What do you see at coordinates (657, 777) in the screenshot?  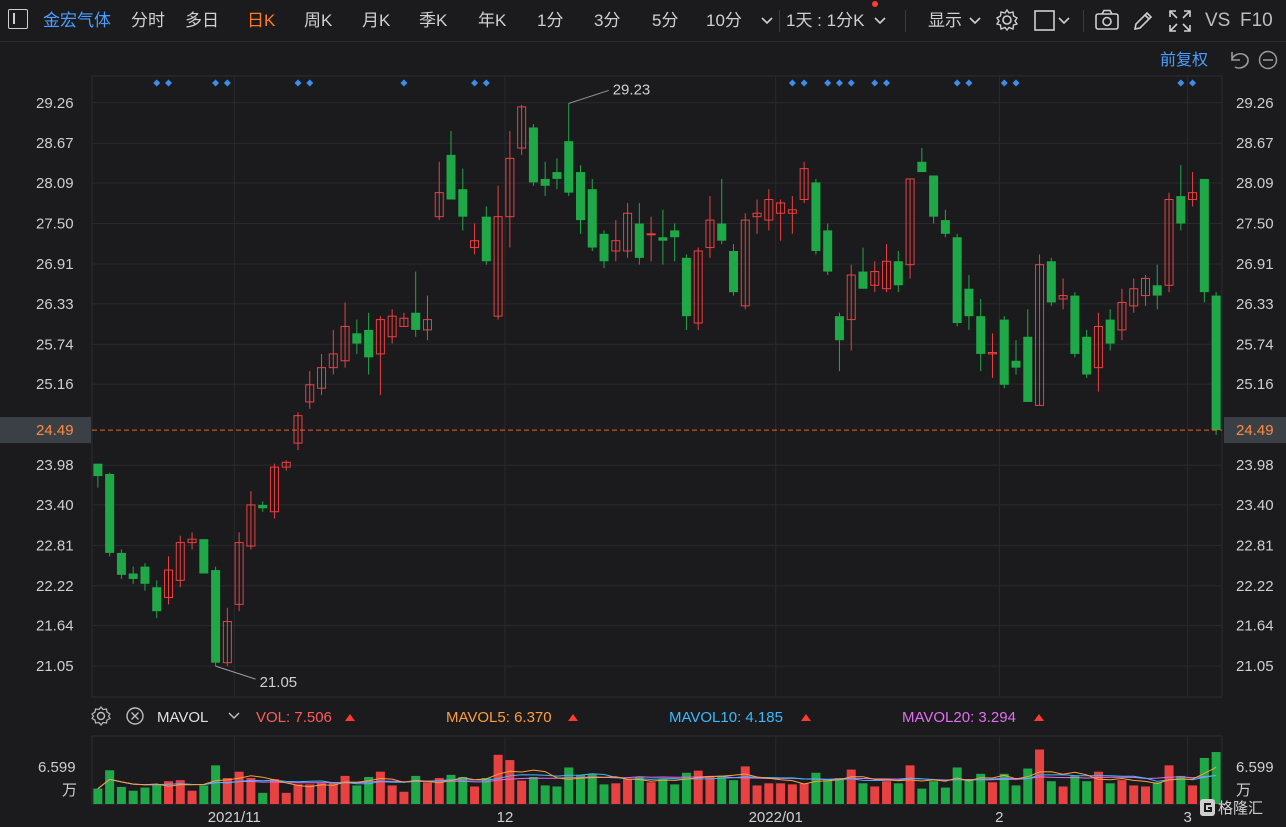 I see `mavol5-line` at bounding box center [657, 777].